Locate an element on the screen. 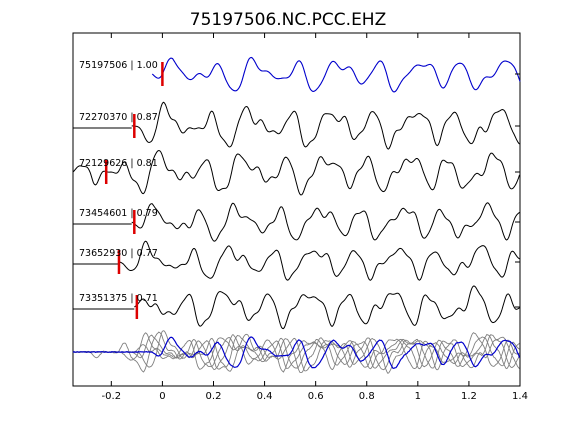 This screenshot has width=576, height=432. trace-label: 72129626 | 0.81 is located at coordinates (118, 163).